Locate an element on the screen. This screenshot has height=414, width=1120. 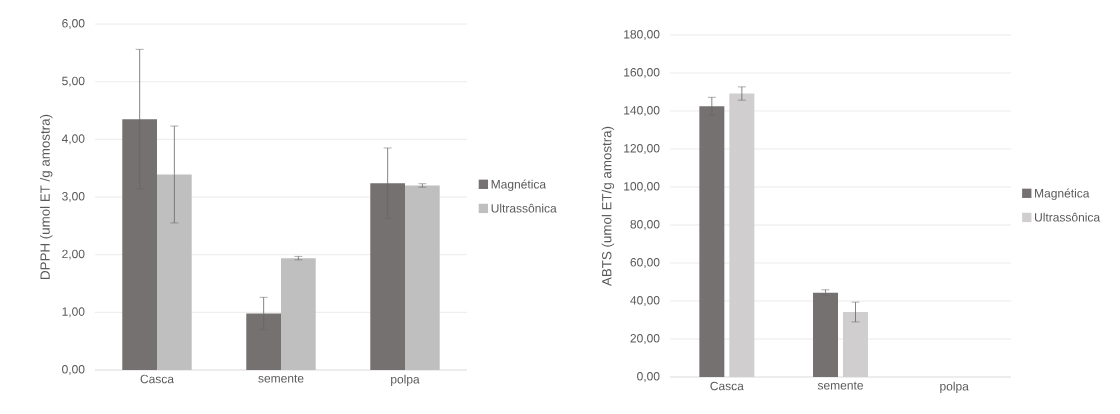
y-tick-label: 40,00 is located at coordinates (645, 301).